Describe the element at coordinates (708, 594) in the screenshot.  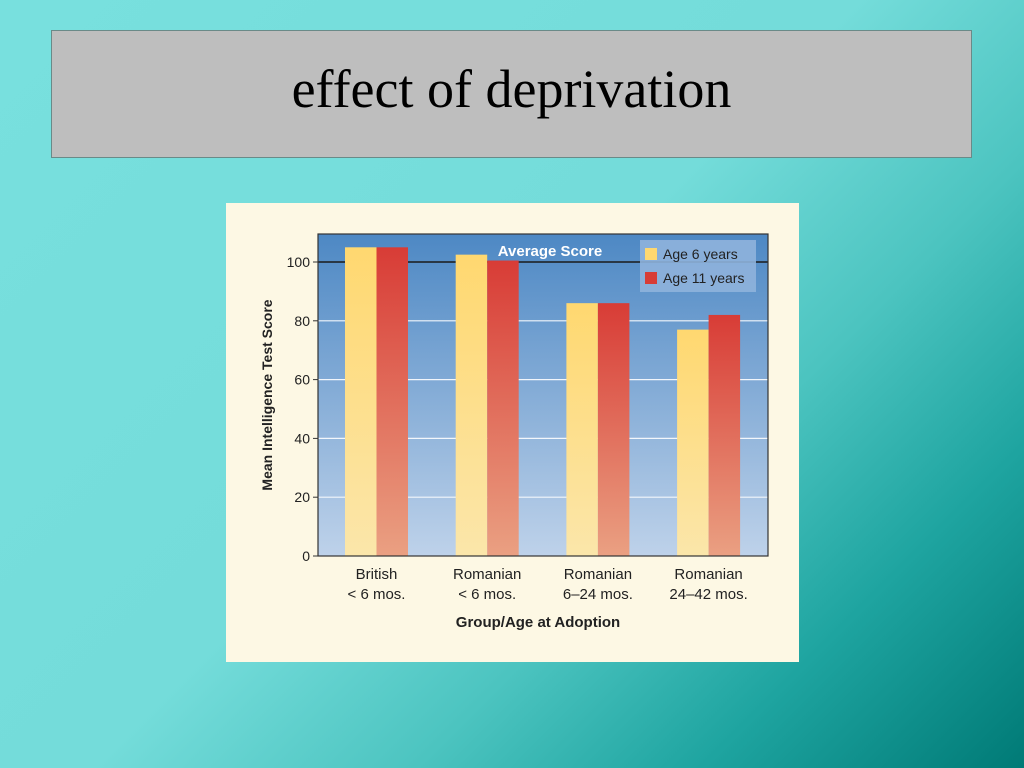
I see `x-category-label: 24–42 mos.` at that location.